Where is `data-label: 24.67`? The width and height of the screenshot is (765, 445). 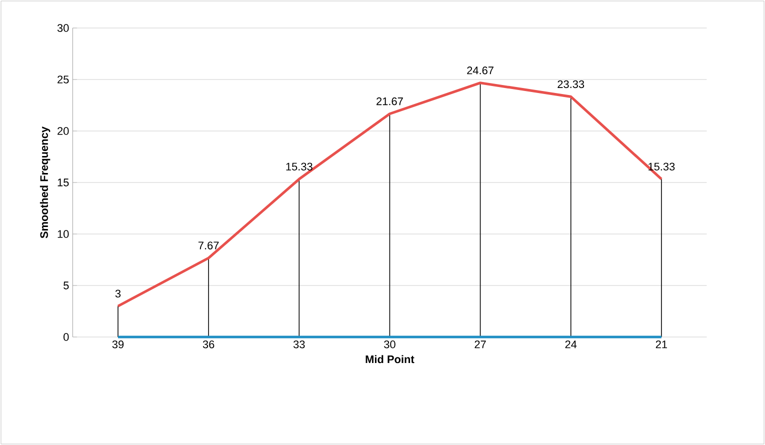
data-label: 24.67 is located at coordinates (480, 70).